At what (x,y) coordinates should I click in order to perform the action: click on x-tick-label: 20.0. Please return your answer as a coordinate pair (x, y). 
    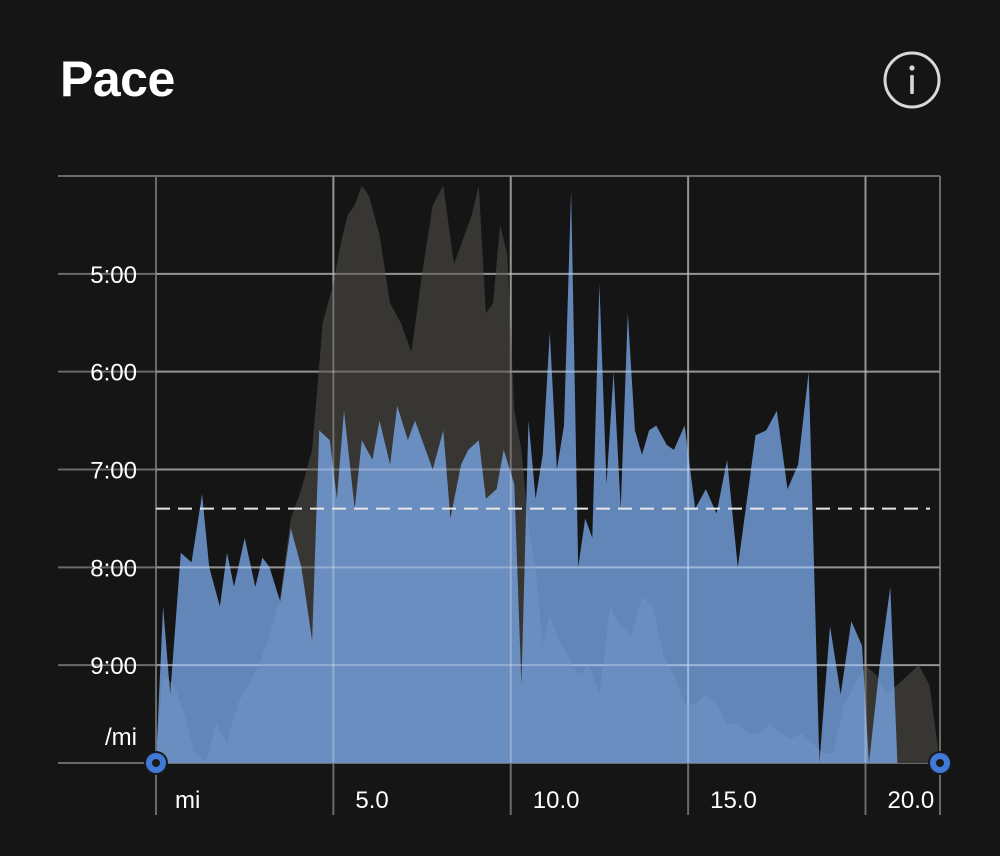
    Looking at the image, I should click on (911, 800).